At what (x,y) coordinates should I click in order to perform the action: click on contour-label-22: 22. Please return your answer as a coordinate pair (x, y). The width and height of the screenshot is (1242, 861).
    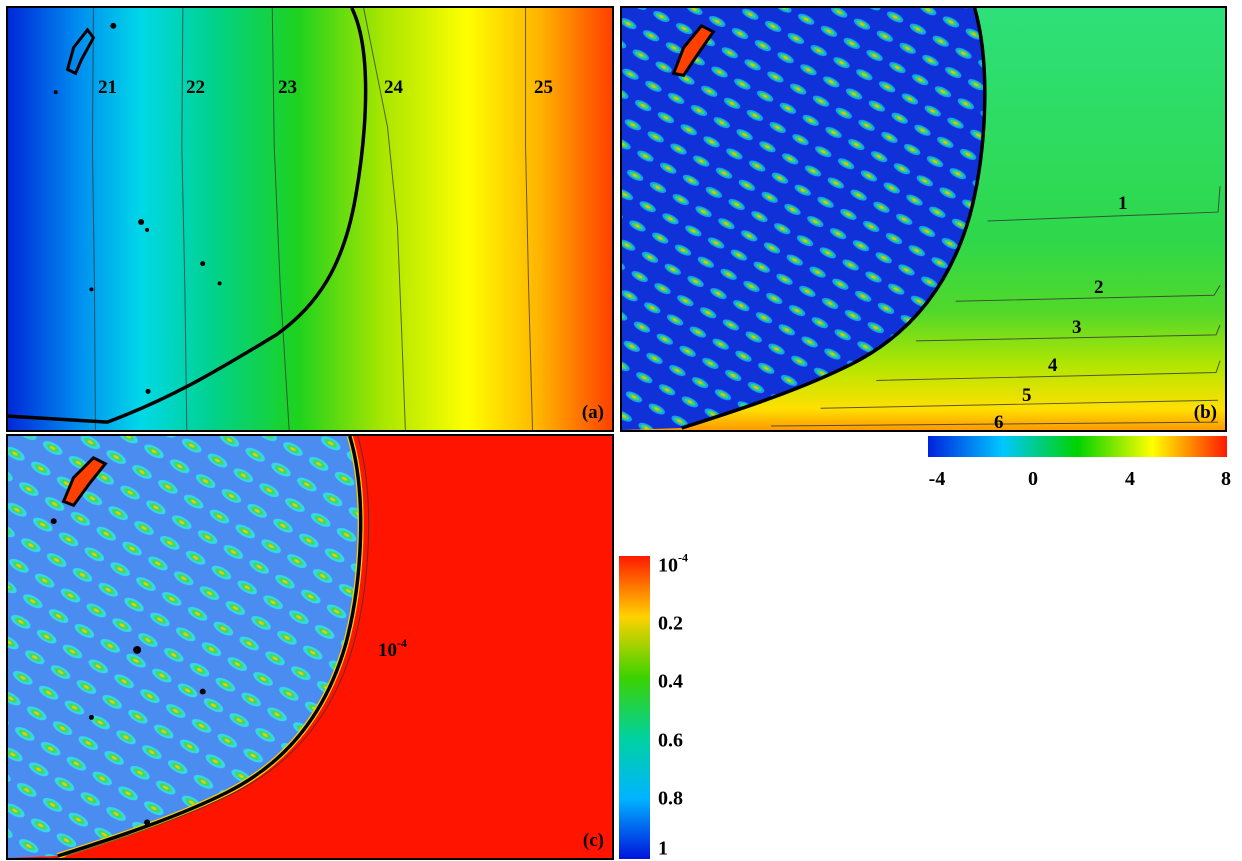
    Looking at the image, I should click on (195, 87).